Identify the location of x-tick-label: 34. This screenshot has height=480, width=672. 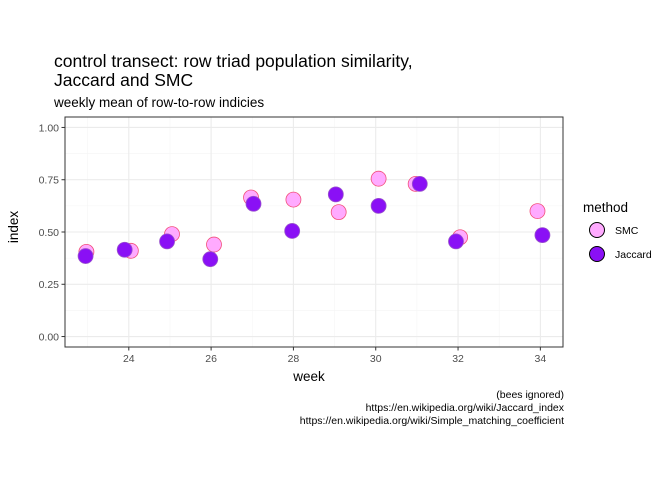
(541, 359).